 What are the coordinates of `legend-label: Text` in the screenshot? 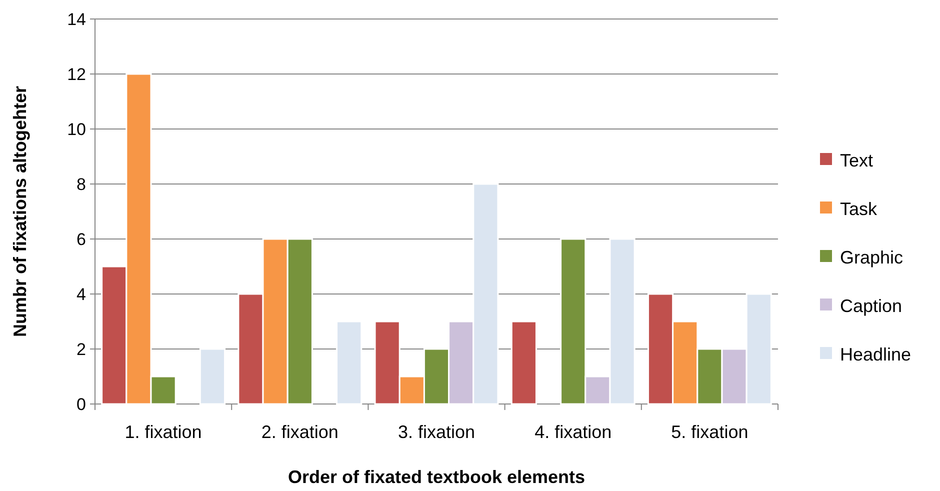 It's located at (857, 160).